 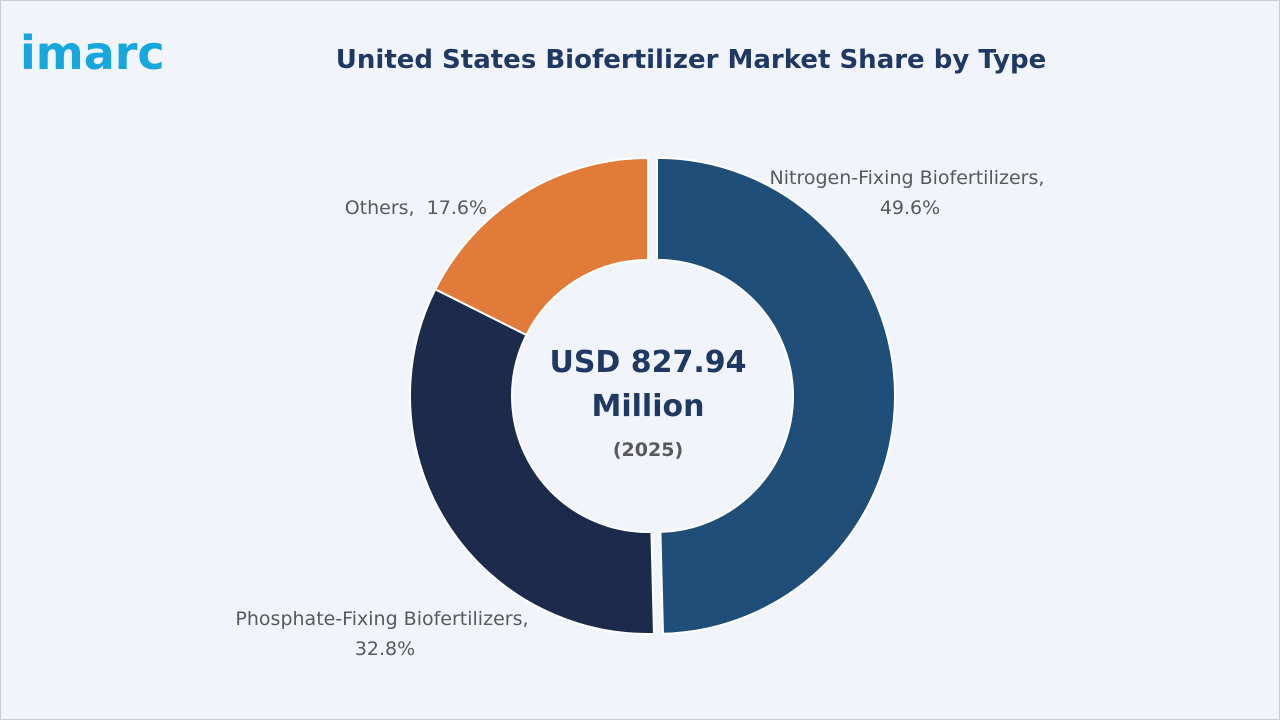 What do you see at coordinates (648, 406) in the screenshot?
I see `center-value-line2: Million` at bounding box center [648, 406].